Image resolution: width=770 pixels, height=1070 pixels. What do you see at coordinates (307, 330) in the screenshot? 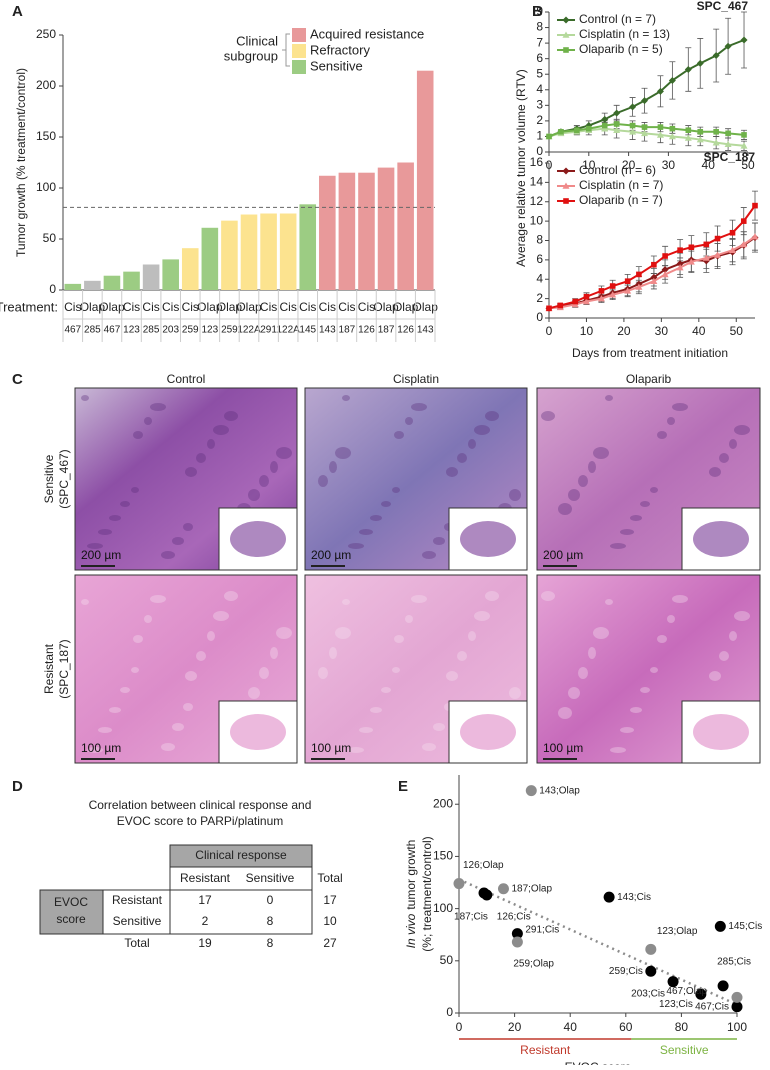
I see `model-label: 145` at bounding box center [307, 330].